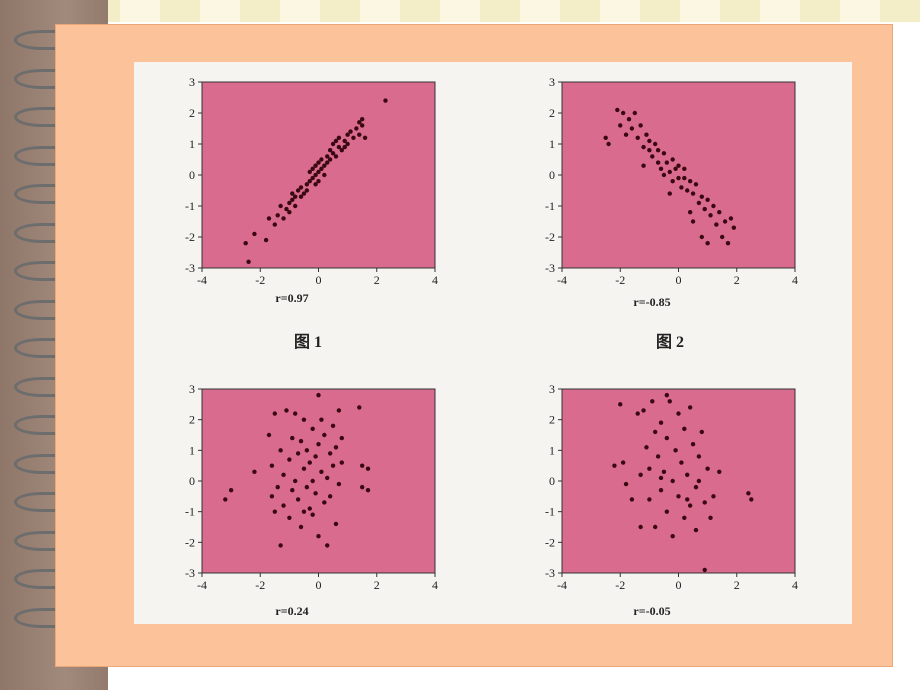 Image resolution: width=920 pixels, height=690 pixels. What do you see at coordinates (670, 342) in the screenshot?
I see `figure-2-caption: 图 2` at bounding box center [670, 342].